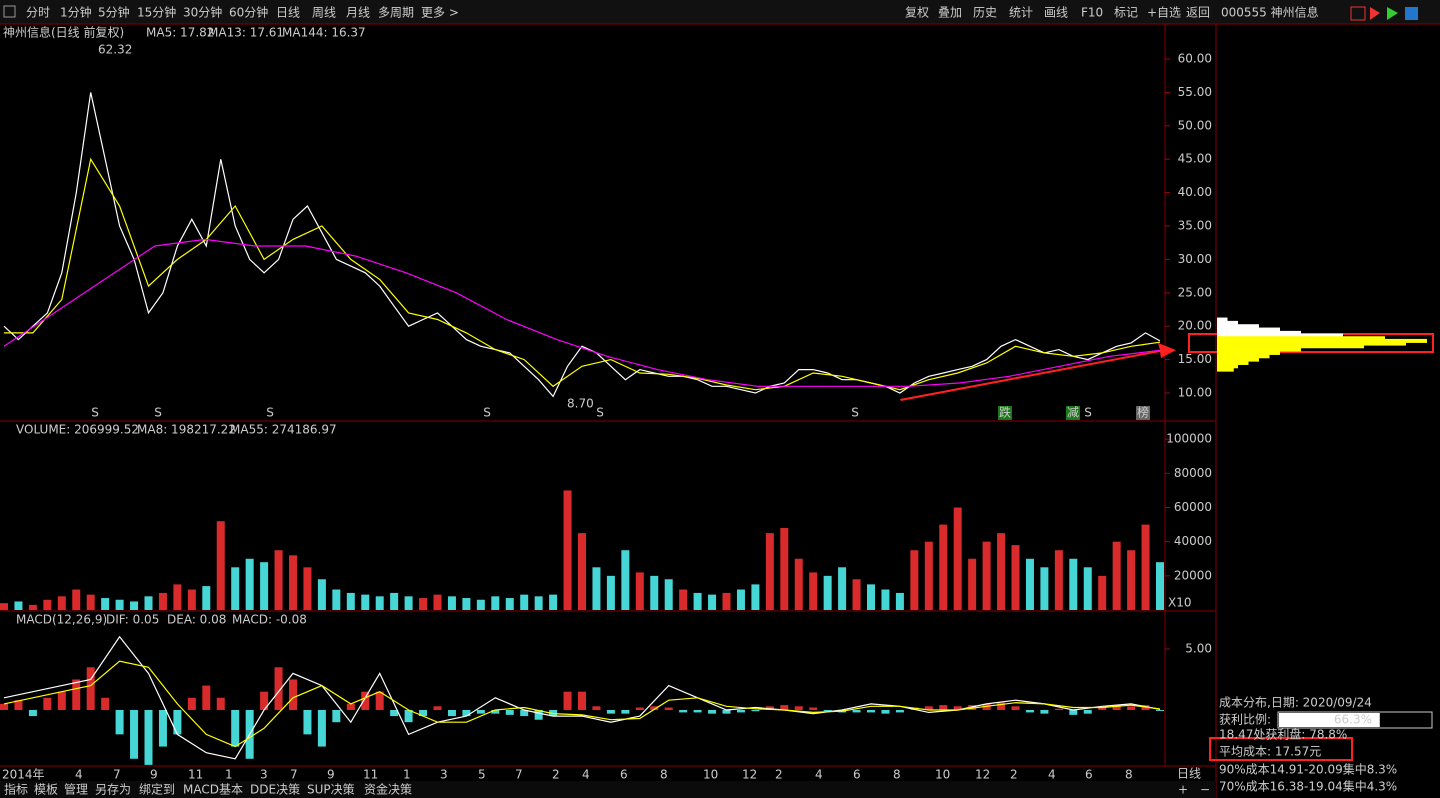  What do you see at coordinates (114, 12) in the screenshot?
I see `period-tab: 5分钟` at bounding box center [114, 12].